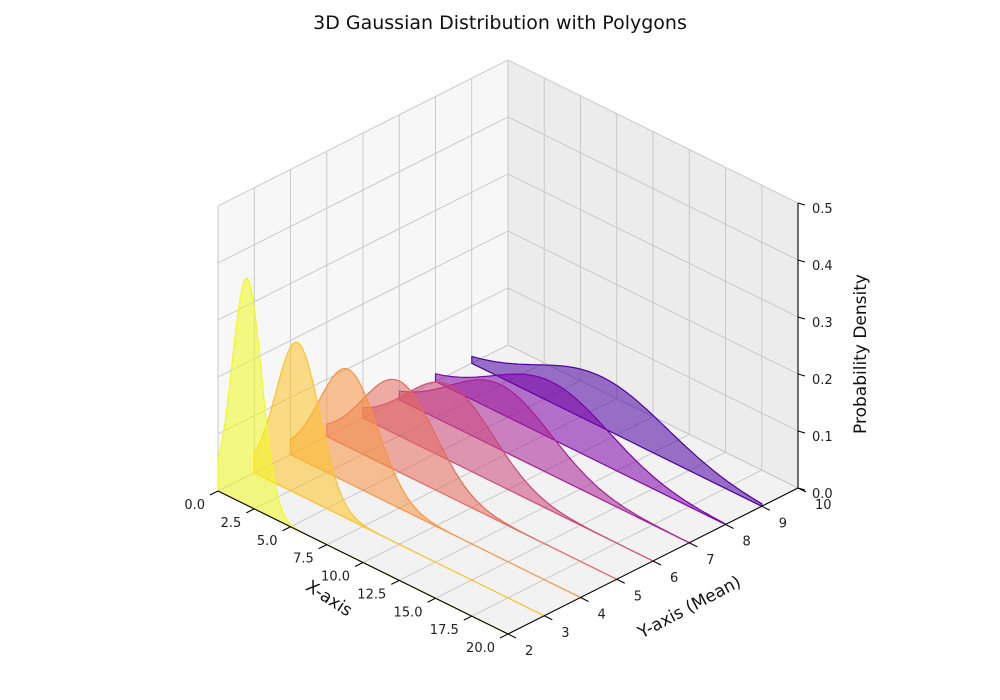 The height and width of the screenshot is (700, 1000). What do you see at coordinates (710, 560) in the screenshot?
I see `y-tick-label: 7` at bounding box center [710, 560].